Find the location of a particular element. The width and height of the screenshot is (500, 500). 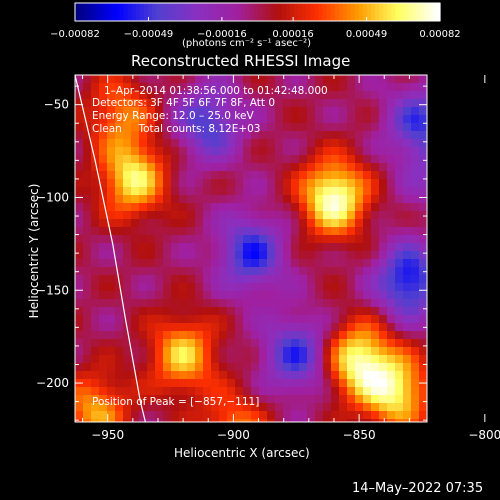

annotation-line-4: Clean Total counts: 8.12E+03 is located at coordinates (176, 129).